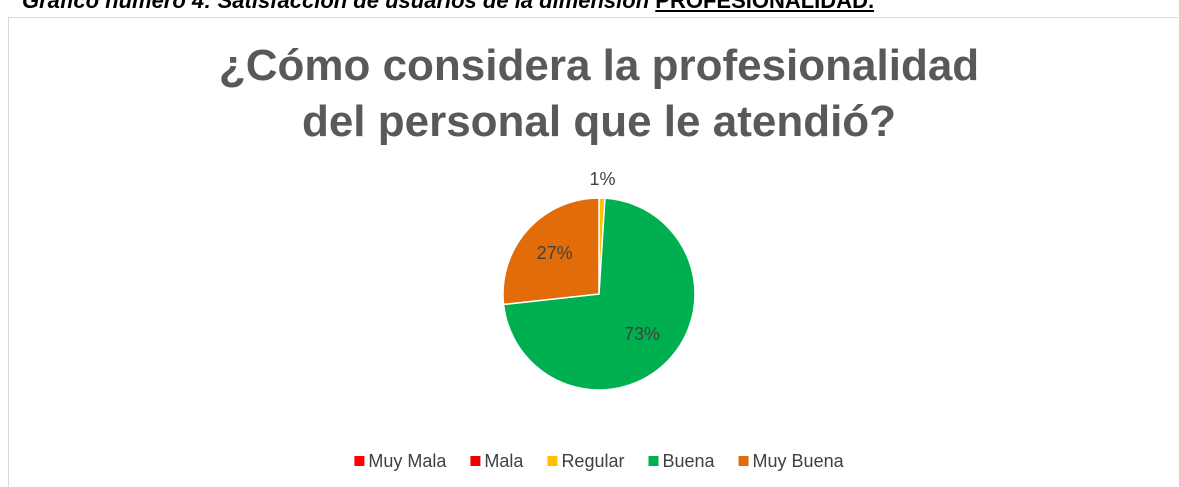 The width and height of the screenshot is (1179, 487). I want to click on data-label: 1%, so click(603, 179).